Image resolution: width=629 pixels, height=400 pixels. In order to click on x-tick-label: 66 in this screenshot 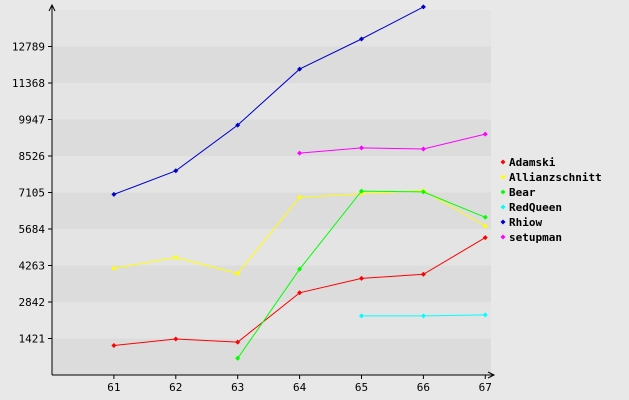, I will do `click(423, 387)`.